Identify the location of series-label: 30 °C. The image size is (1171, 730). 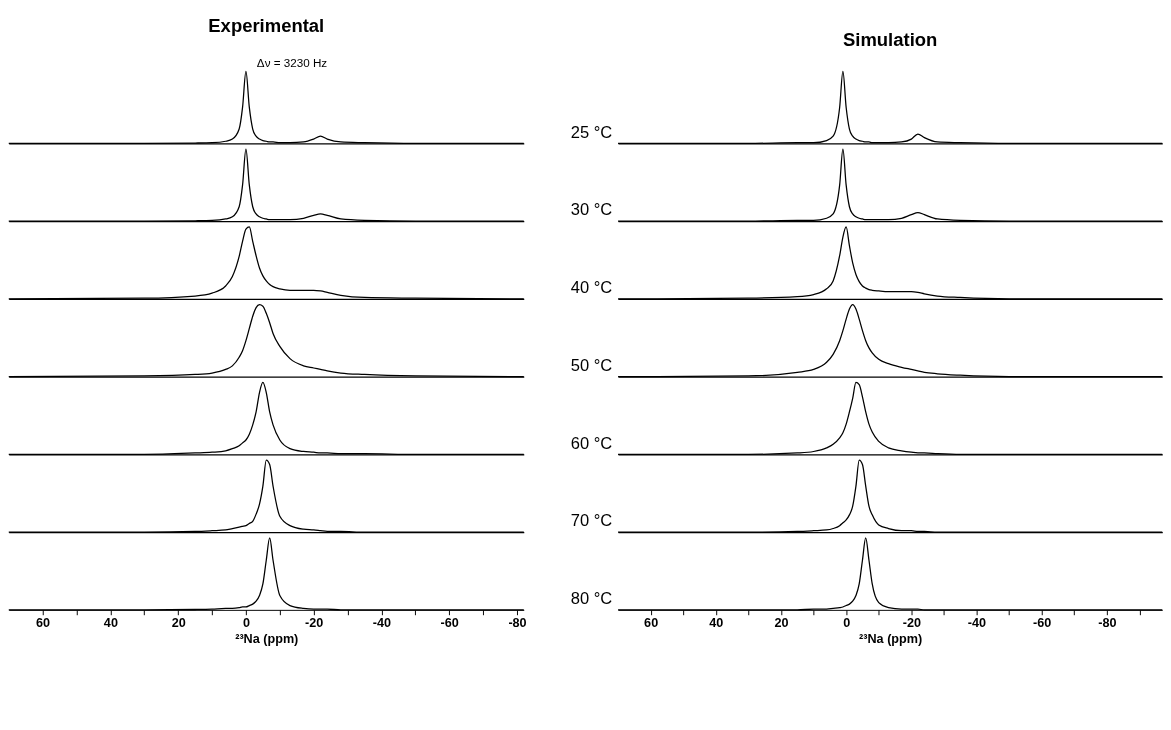
(591, 210).